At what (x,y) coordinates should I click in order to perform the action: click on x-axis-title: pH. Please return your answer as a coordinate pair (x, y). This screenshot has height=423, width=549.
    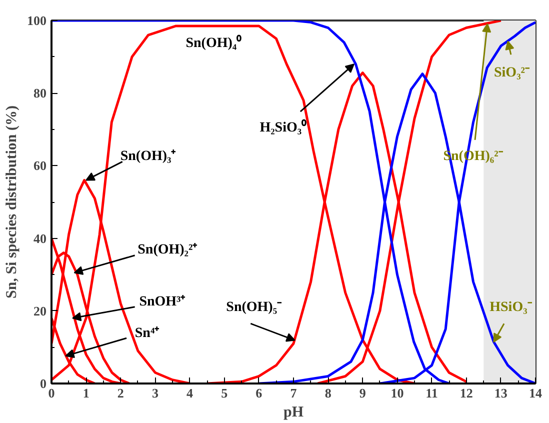
    Looking at the image, I should click on (293, 412).